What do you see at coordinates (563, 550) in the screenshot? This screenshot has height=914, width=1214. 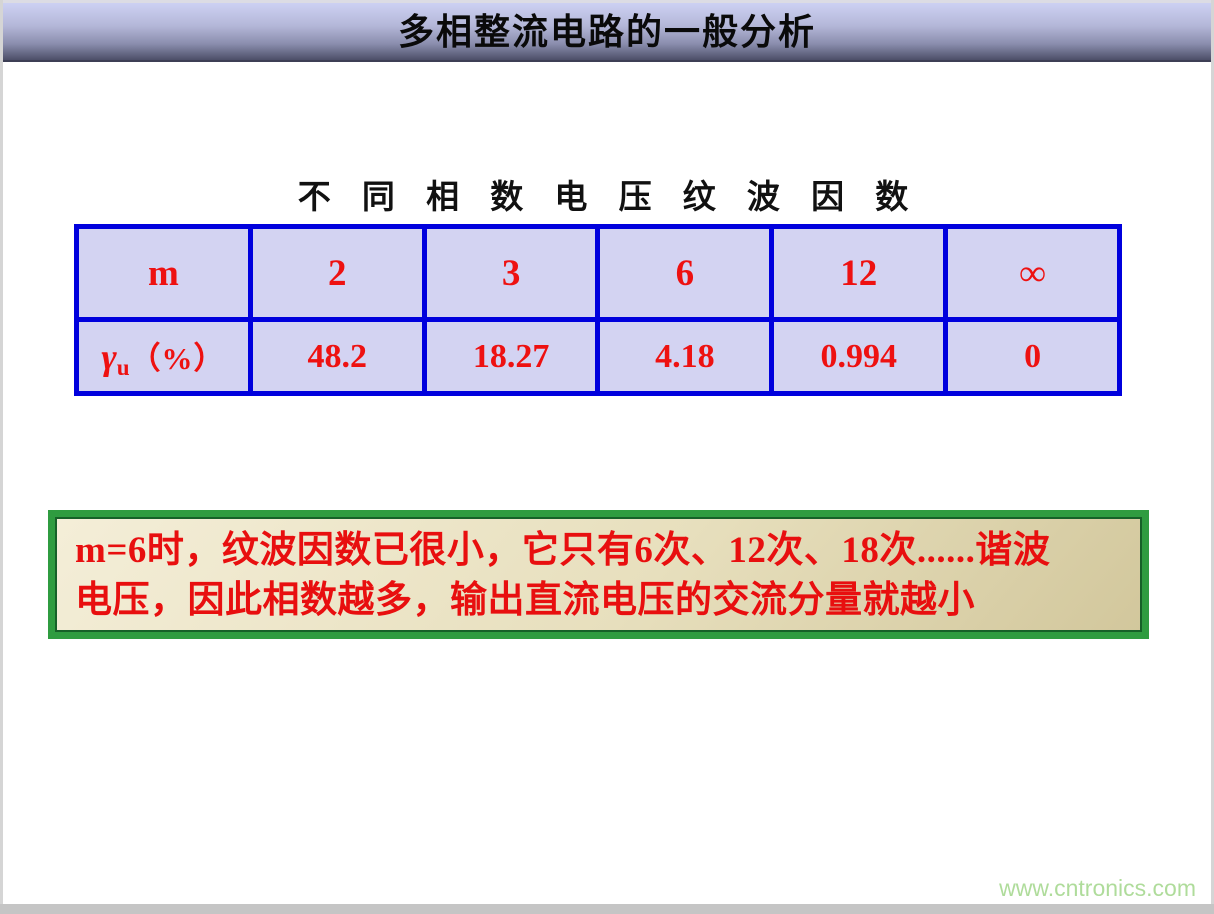 I see `note-line-1: m=6时，纹波因数已很小，它只有6次、12次、18次......谐波` at bounding box center [563, 550].